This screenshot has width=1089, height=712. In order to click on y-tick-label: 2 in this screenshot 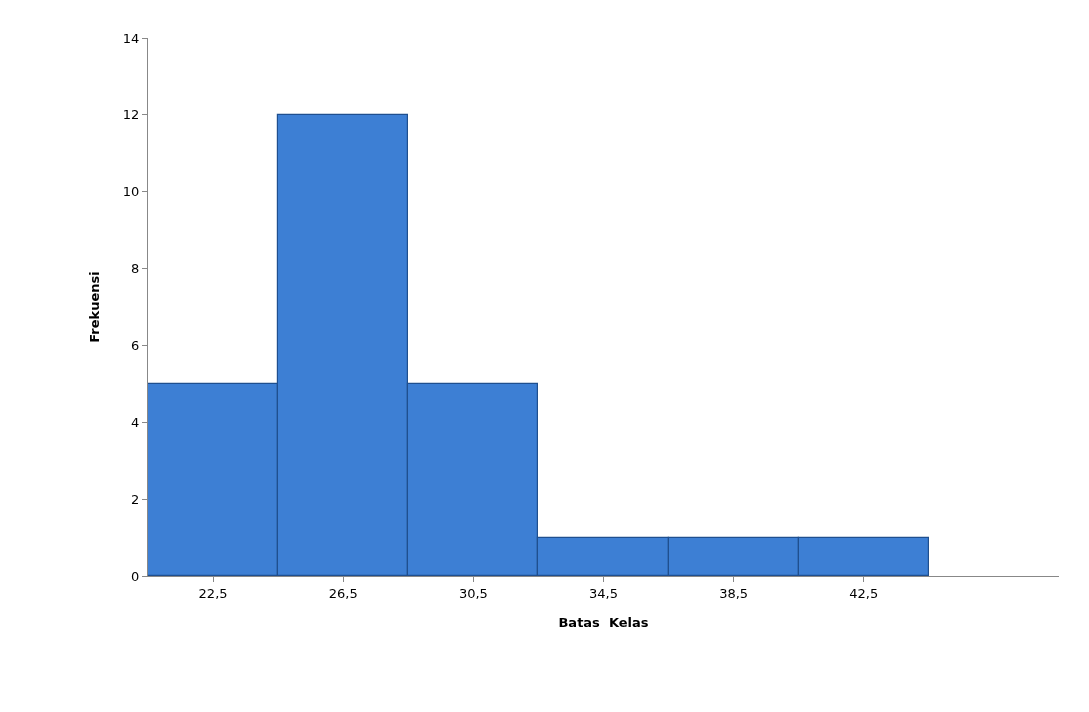, I will do `click(135, 499)`.